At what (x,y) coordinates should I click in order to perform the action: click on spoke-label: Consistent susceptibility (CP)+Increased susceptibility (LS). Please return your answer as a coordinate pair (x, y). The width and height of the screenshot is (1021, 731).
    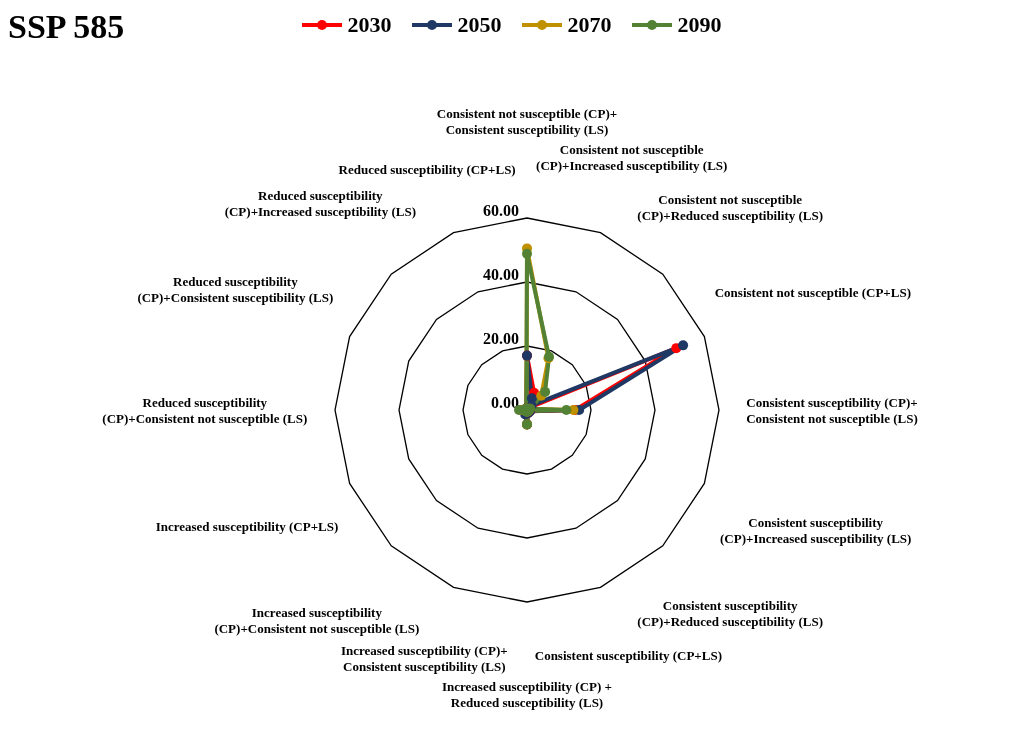
    Looking at the image, I should click on (816, 530).